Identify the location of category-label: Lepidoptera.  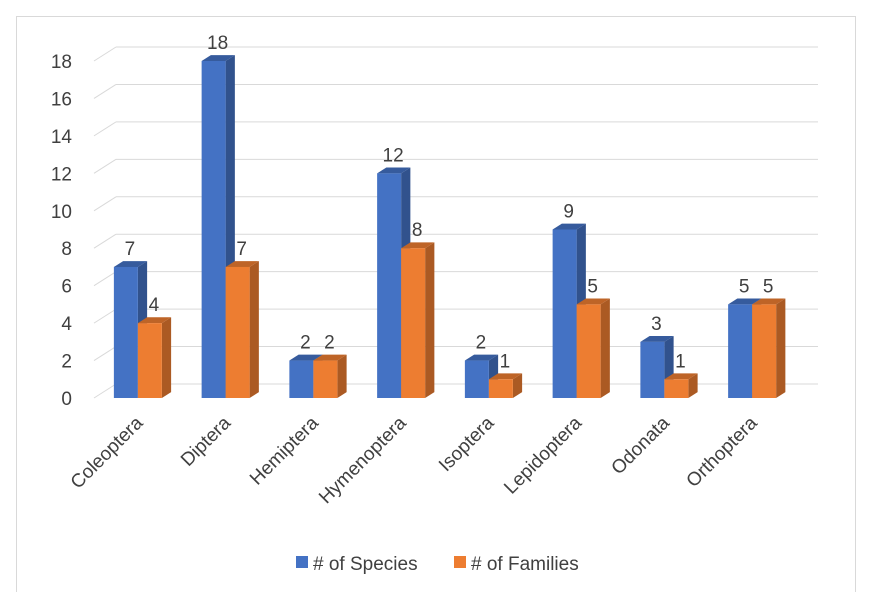
(543, 455).